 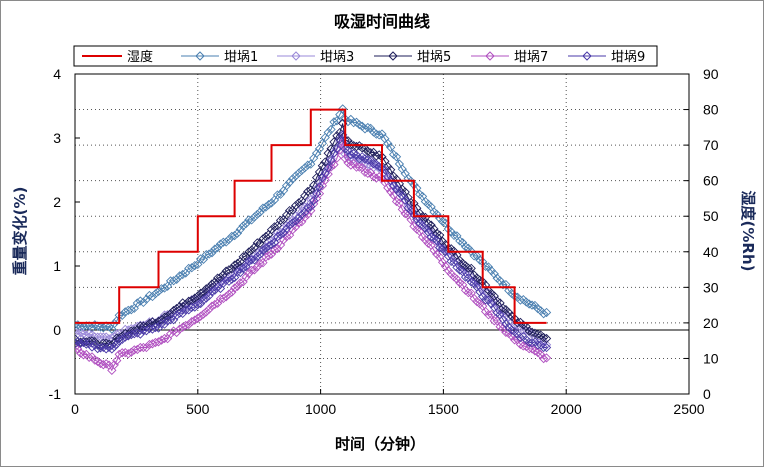 I want to click on legend-label: 坩埚7, so click(x=531, y=57).